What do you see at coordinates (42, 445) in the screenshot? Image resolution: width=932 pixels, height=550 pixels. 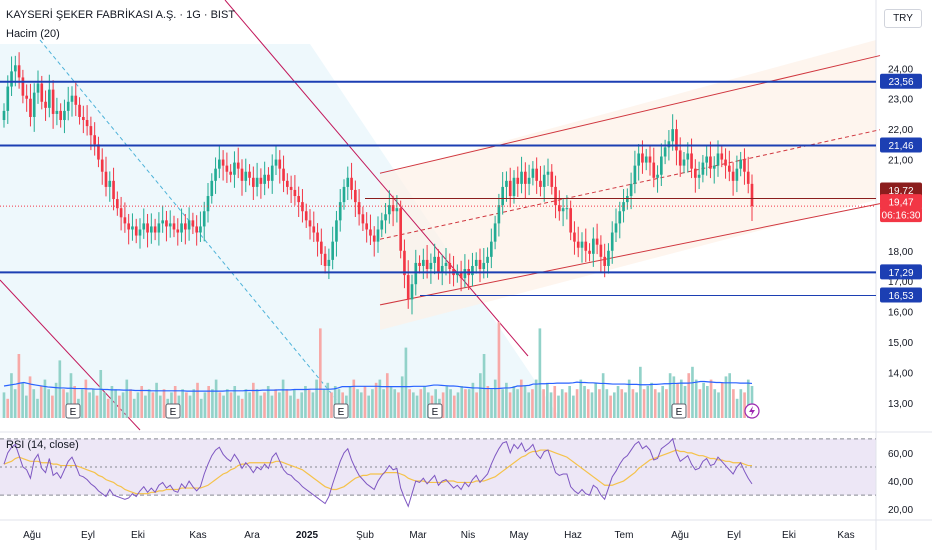 I see `rsi-legend: RSI (14, close)` at bounding box center [42, 445].